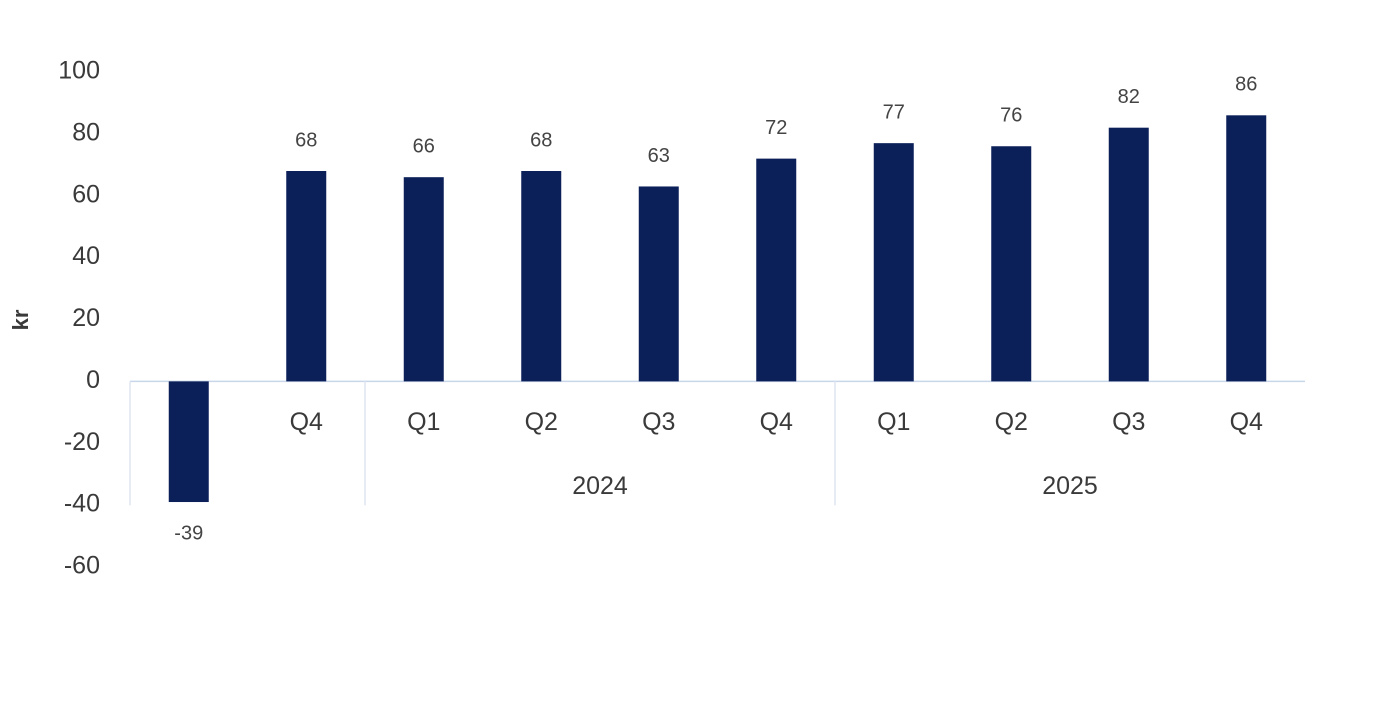 This screenshot has width=1380, height=710. What do you see at coordinates (86, 194) in the screenshot?
I see `y-tick-label: 60` at bounding box center [86, 194].